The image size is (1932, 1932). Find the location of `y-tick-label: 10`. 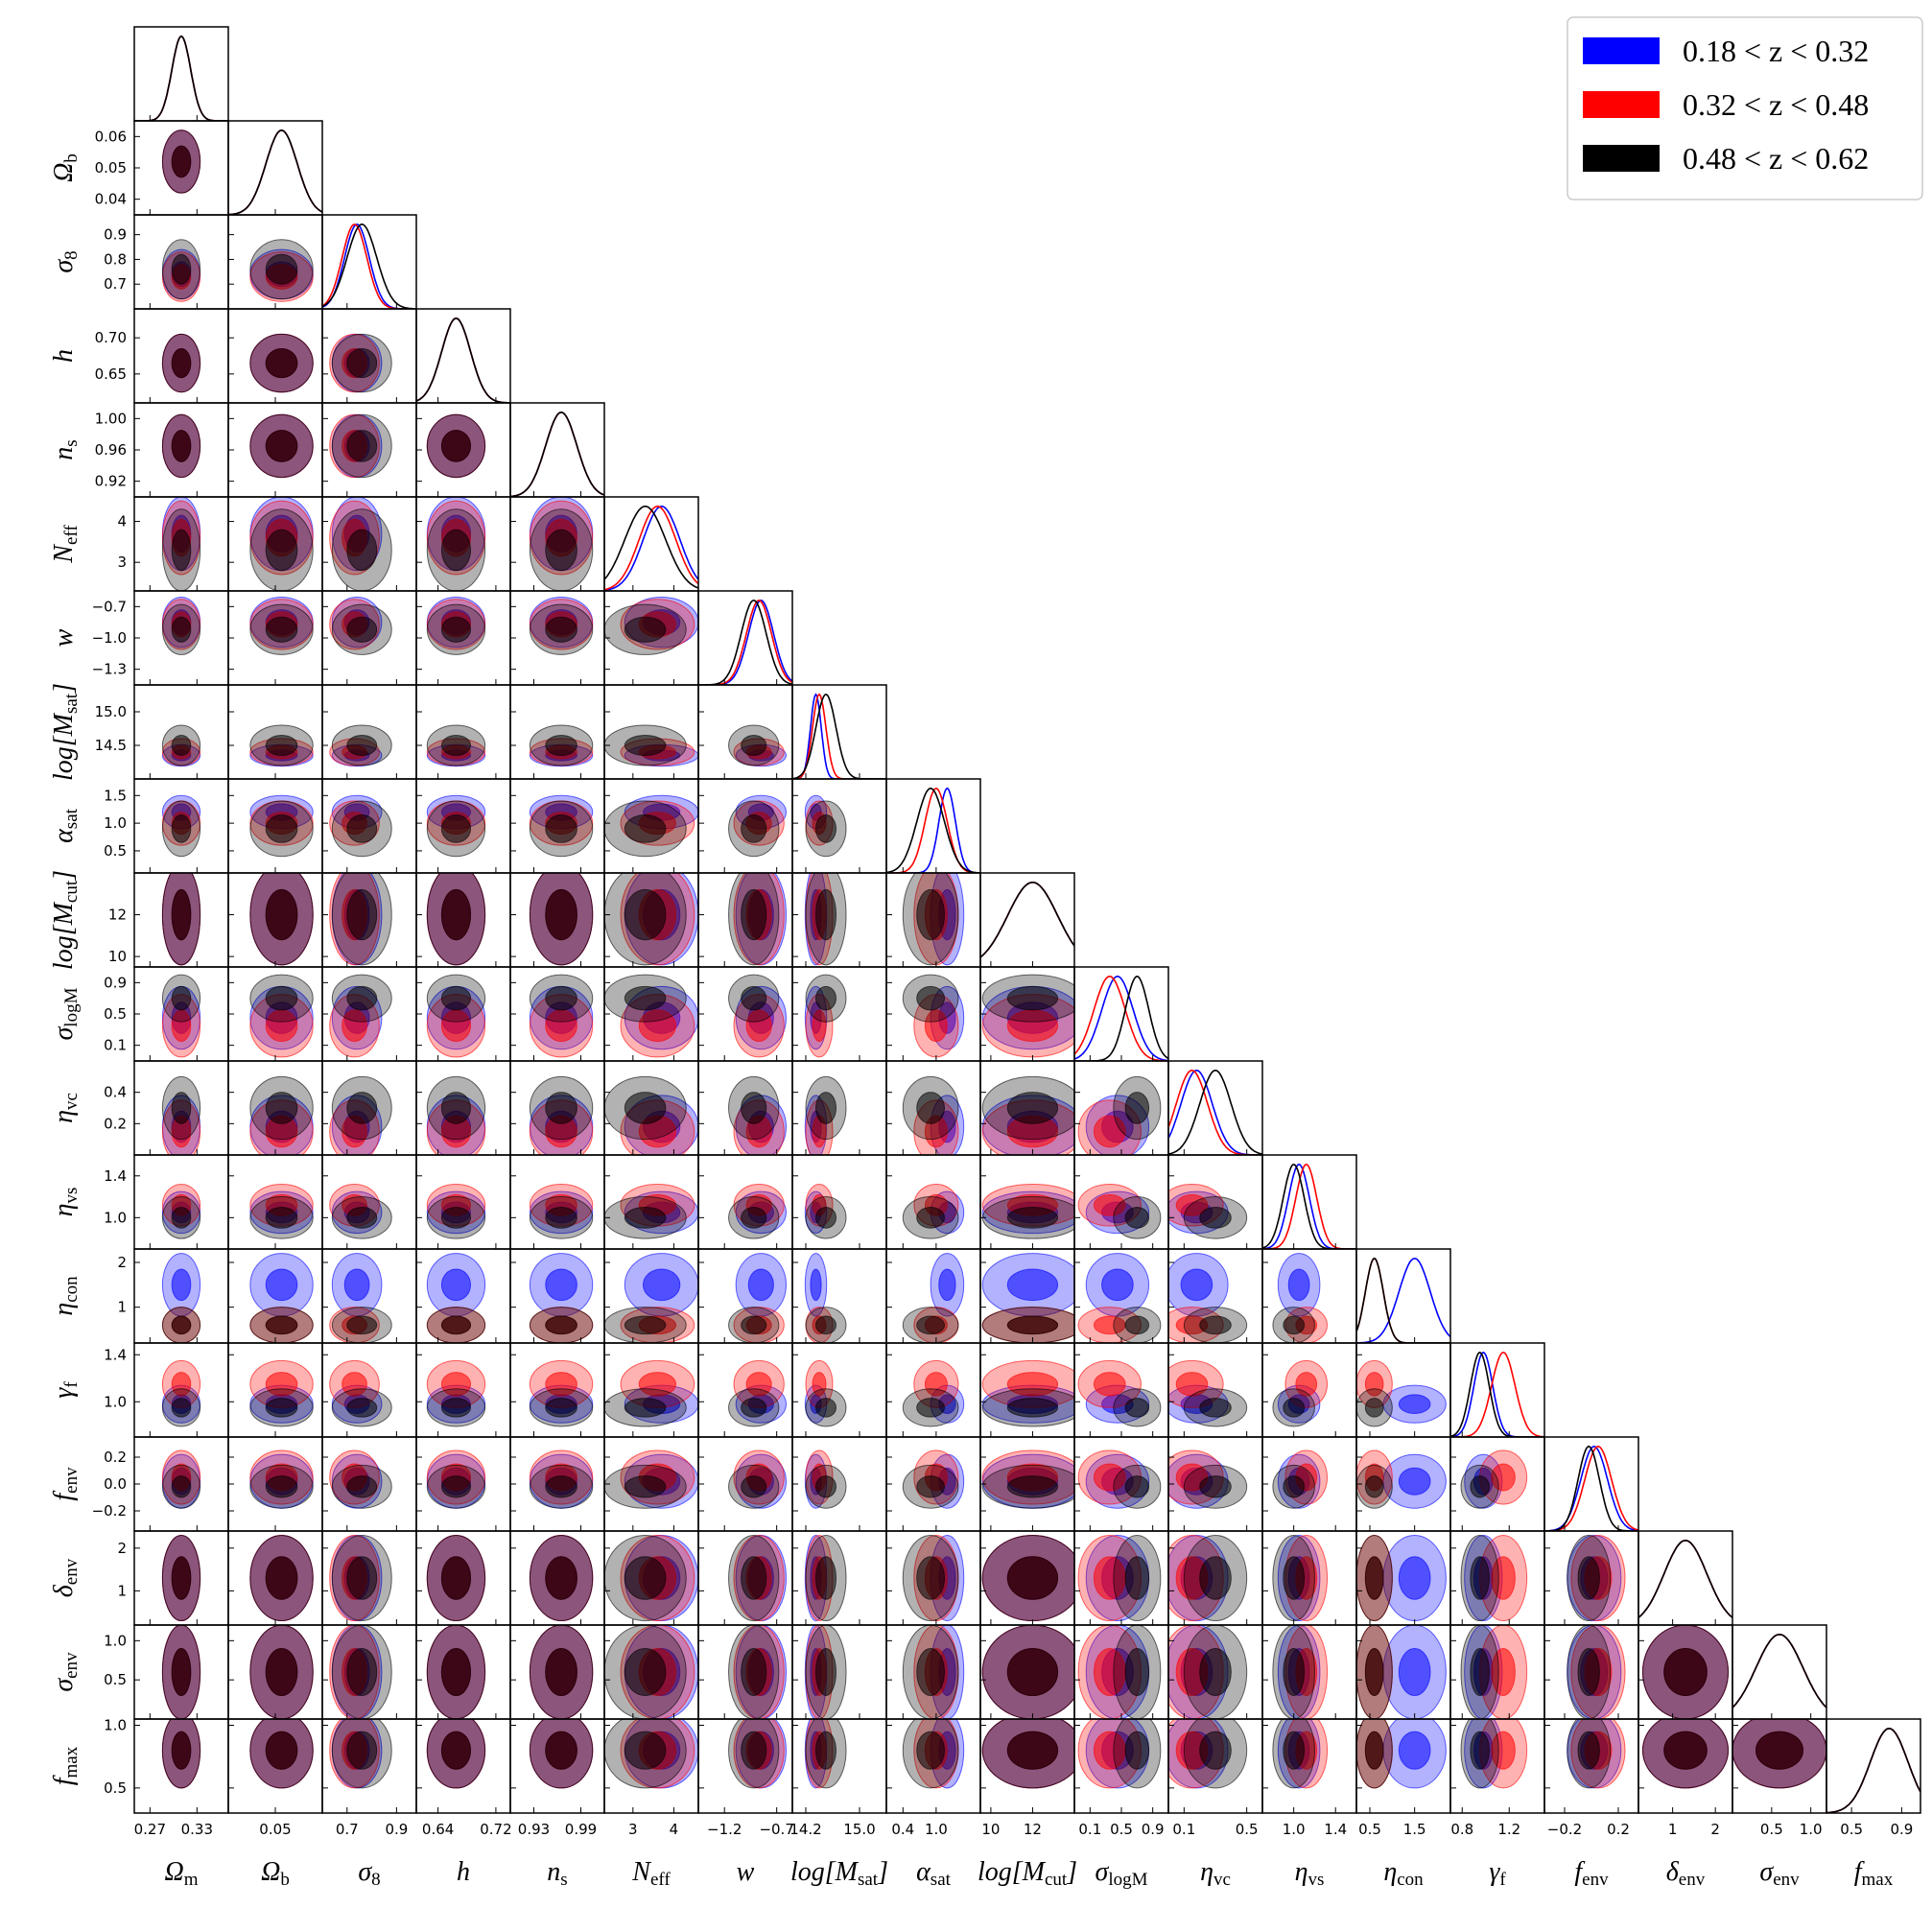

y-tick-label: 10 is located at coordinates (117, 956).